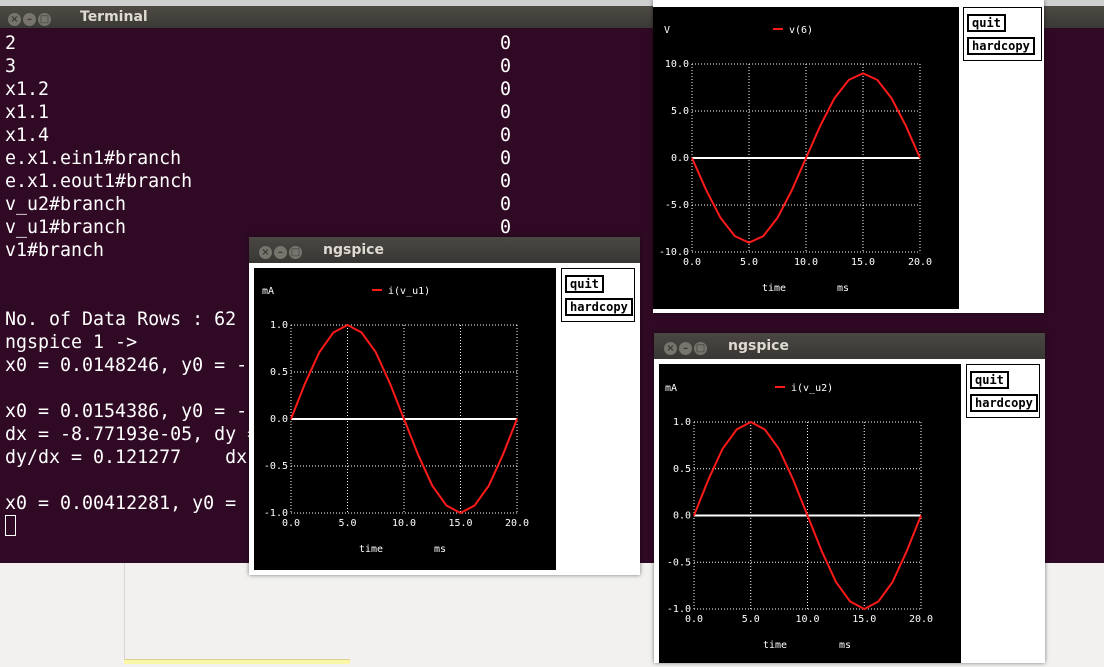  Describe the element at coordinates (114, 17) in the screenshot. I see `terminal-title: Terminal` at that location.